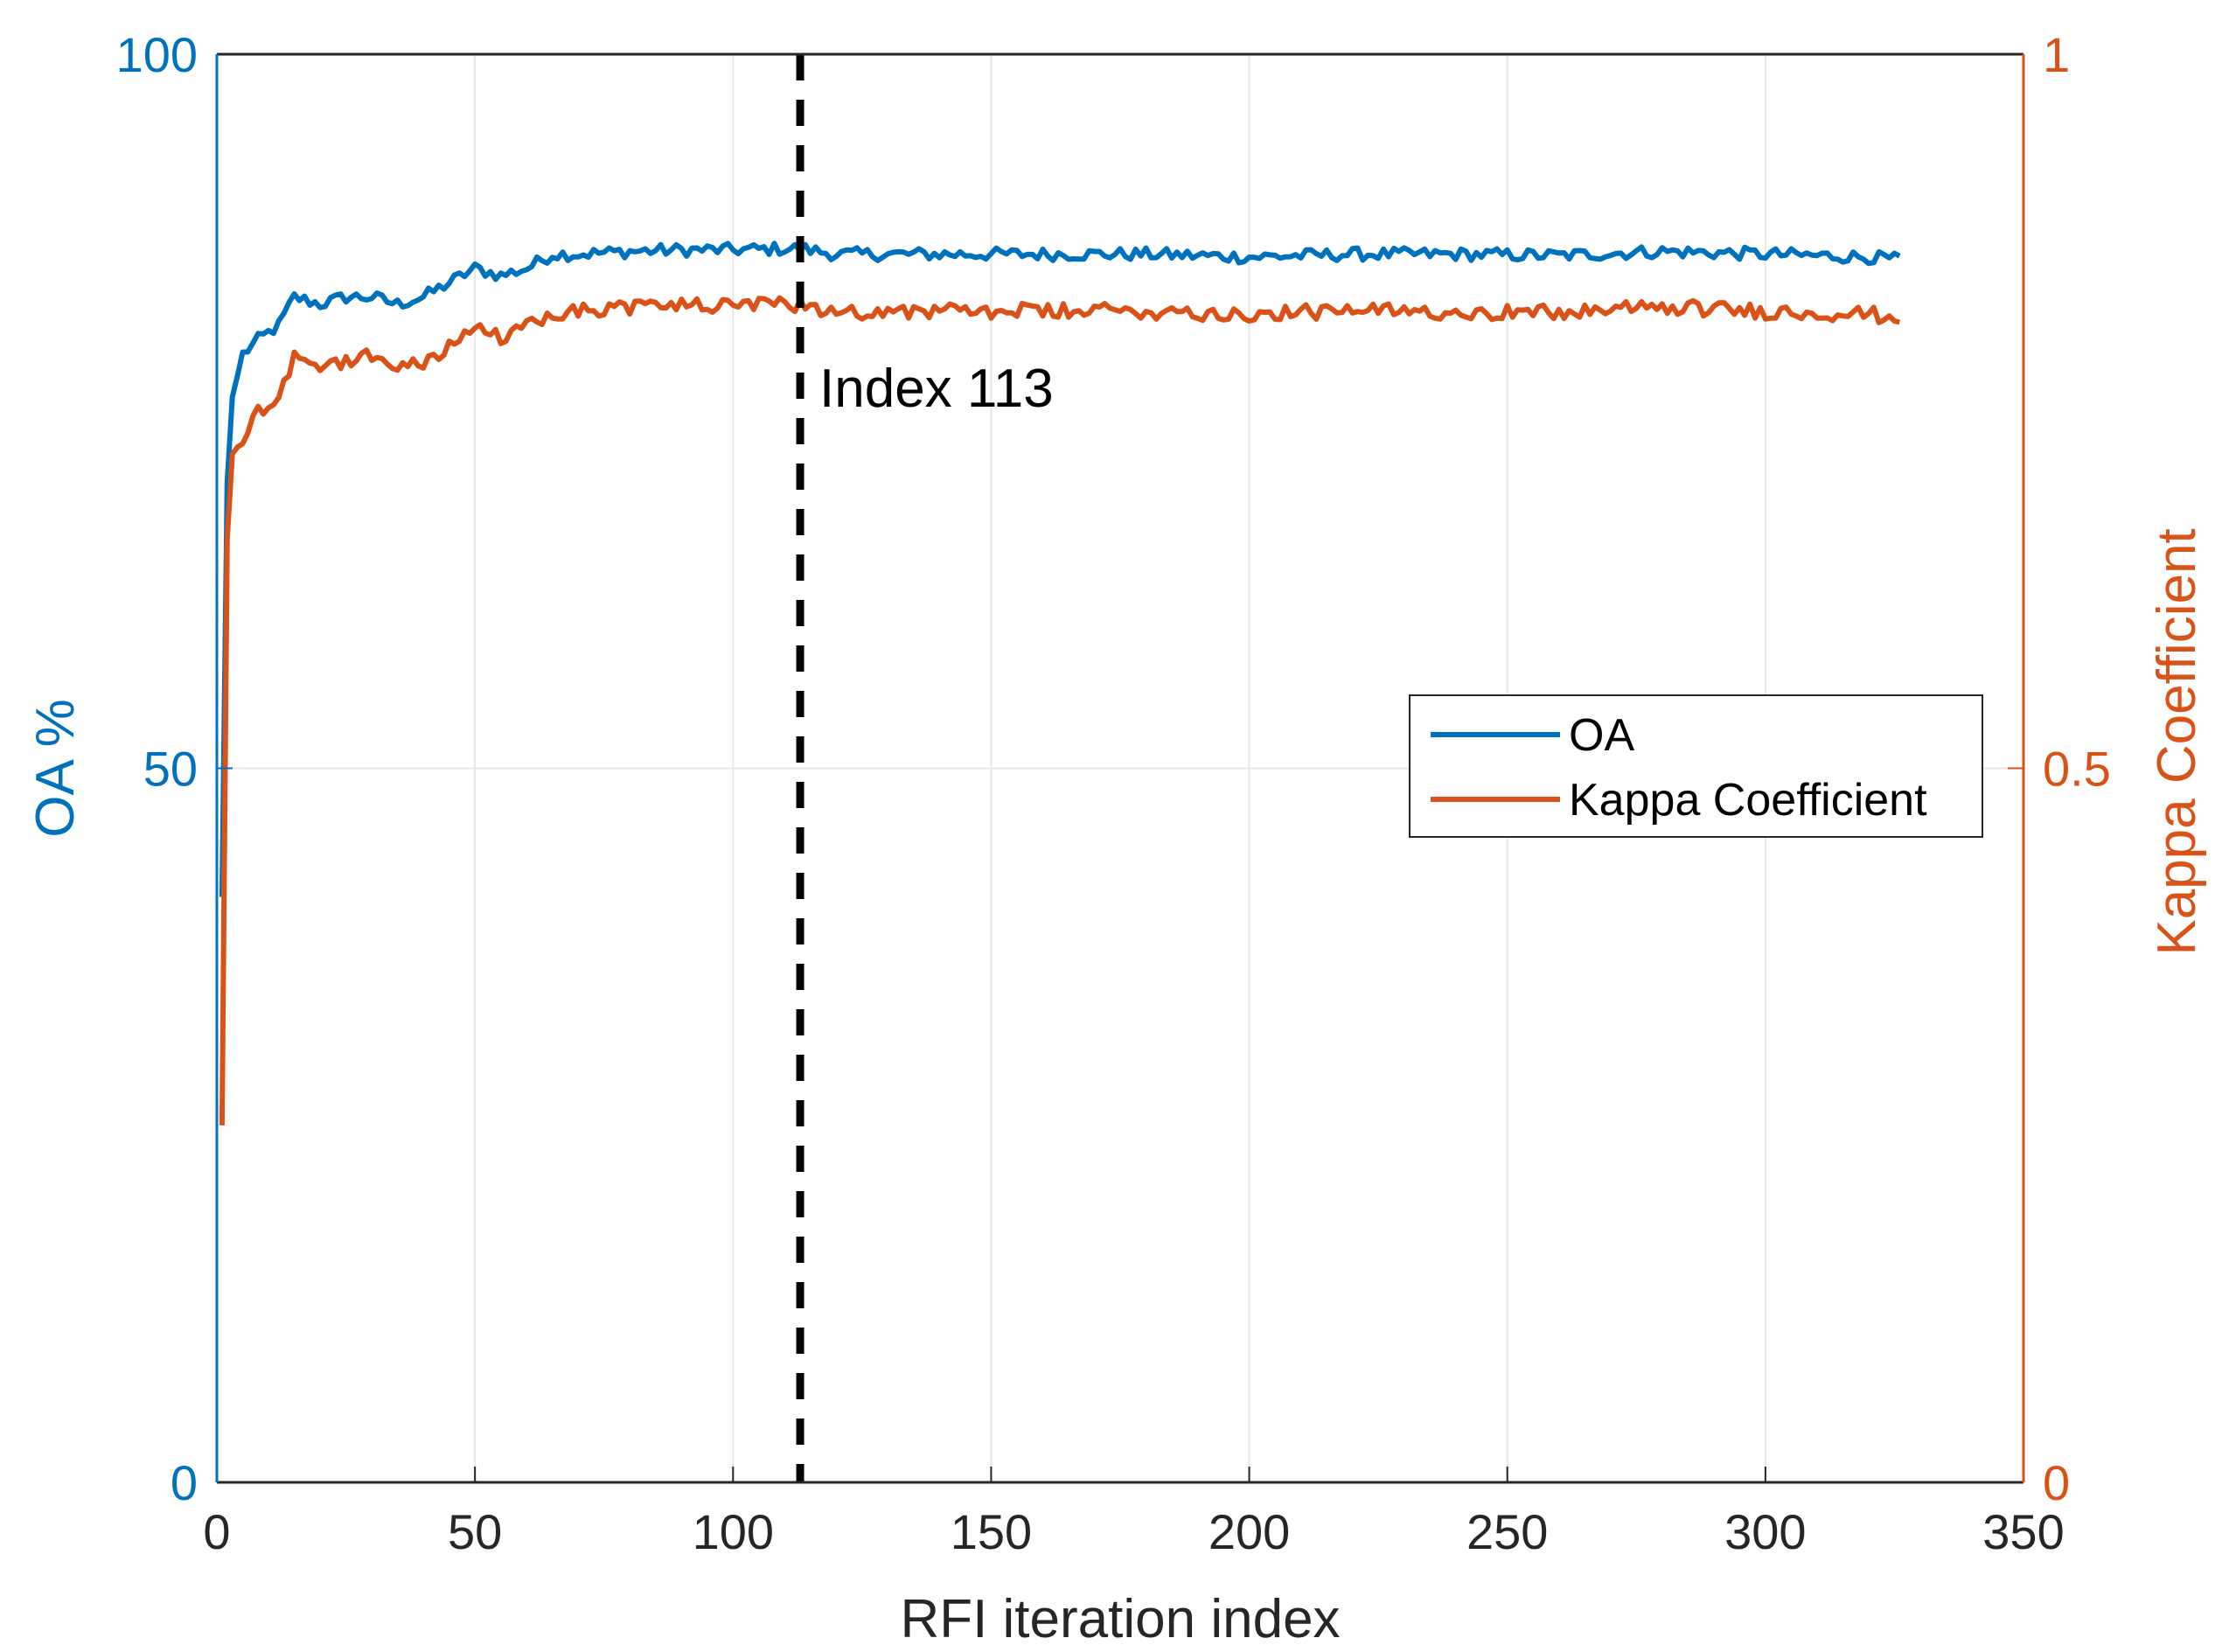 This screenshot has width=2222, height=1652. Describe the element at coordinates (2023, 1531) in the screenshot. I see `x-tick-label: 350` at that location.